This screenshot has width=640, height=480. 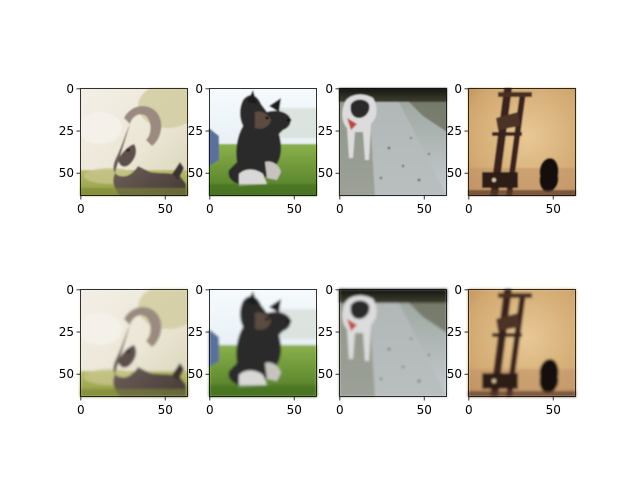 I want to click on subplot-2-2: 0 50 0 25 50, so click(x=252, y=350).